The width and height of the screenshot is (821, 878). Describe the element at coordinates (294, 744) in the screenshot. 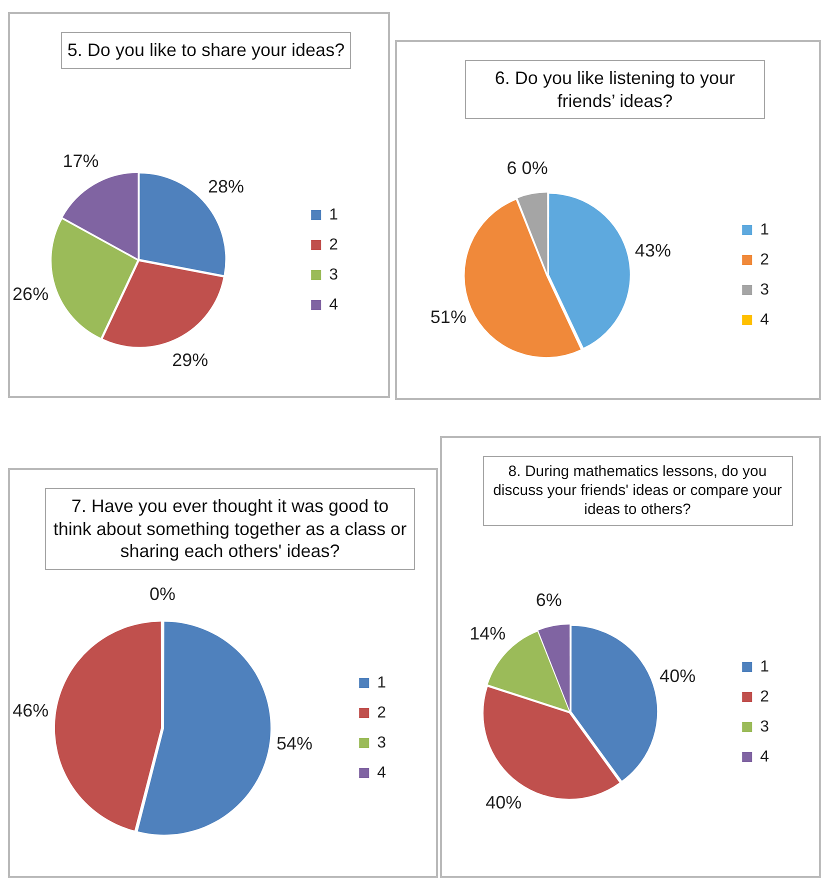

I see `data-label: 54%` at that location.